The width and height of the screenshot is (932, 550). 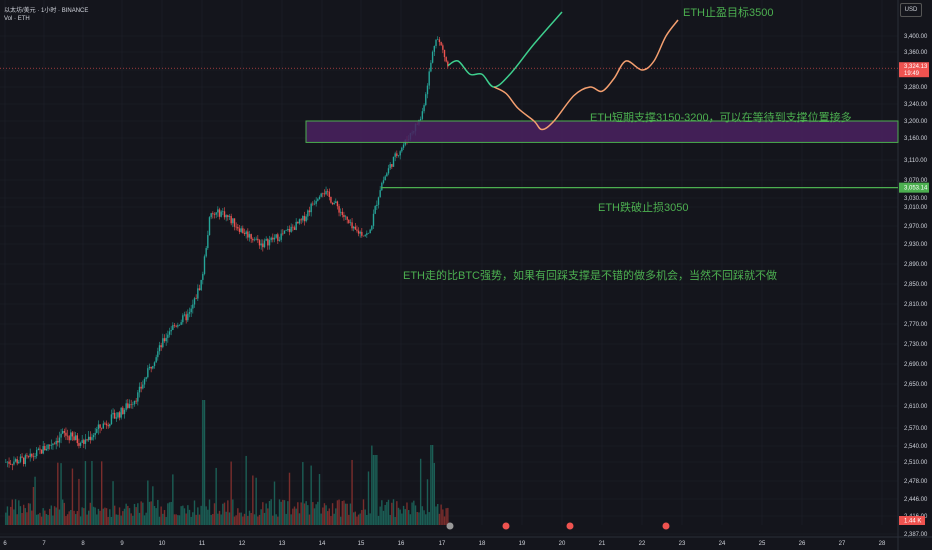 I want to click on x-tick-label: 15, so click(x=361, y=544).